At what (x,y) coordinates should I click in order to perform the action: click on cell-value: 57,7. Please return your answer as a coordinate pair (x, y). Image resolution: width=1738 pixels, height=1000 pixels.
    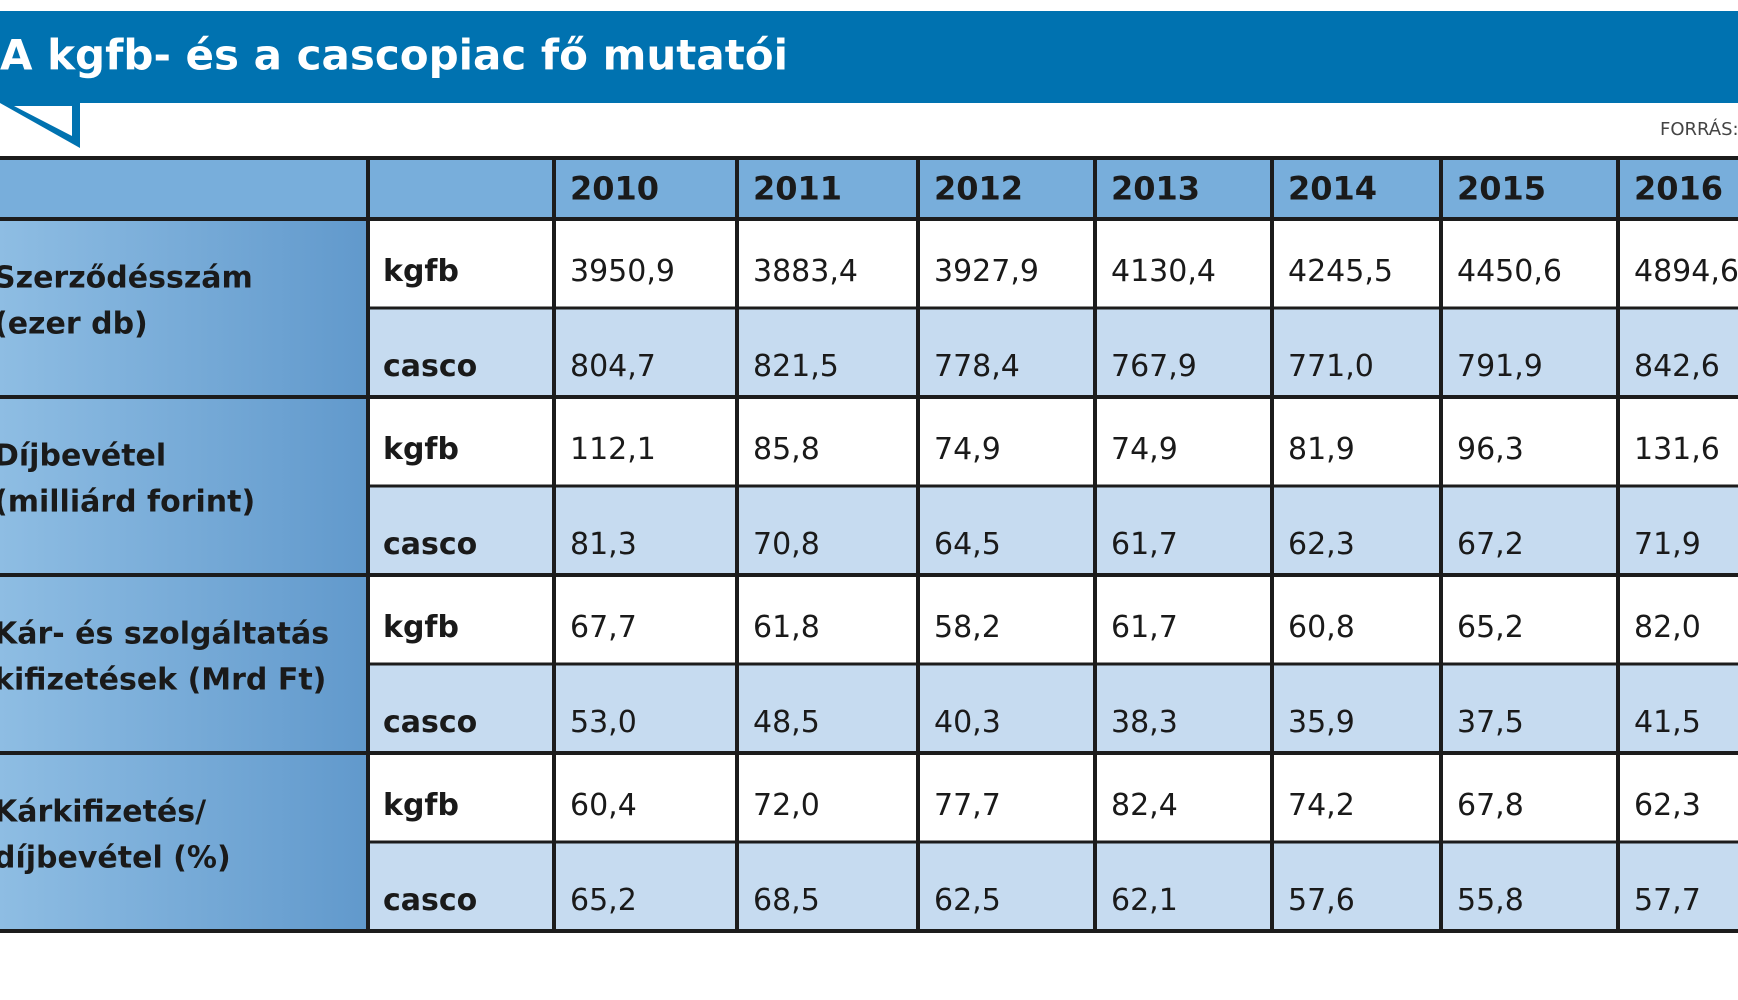
    Looking at the image, I should click on (1667, 900).